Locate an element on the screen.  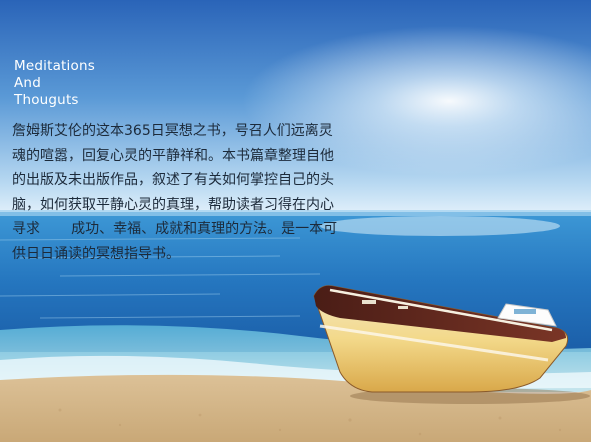
description-line-4: 脑，如何获取平静心灵的真理，帮助读者习得在内心 is located at coordinates (173, 204).